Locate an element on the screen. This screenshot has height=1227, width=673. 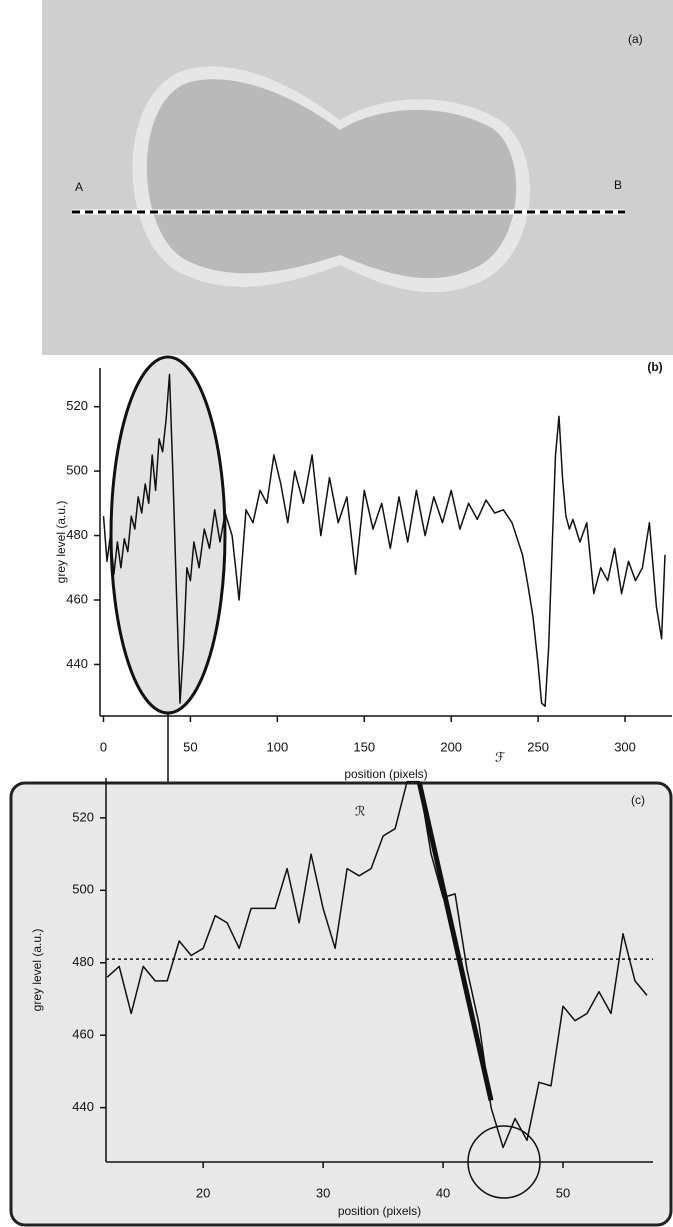
x-tick-label: 150 is located at coordinates (364, 746).